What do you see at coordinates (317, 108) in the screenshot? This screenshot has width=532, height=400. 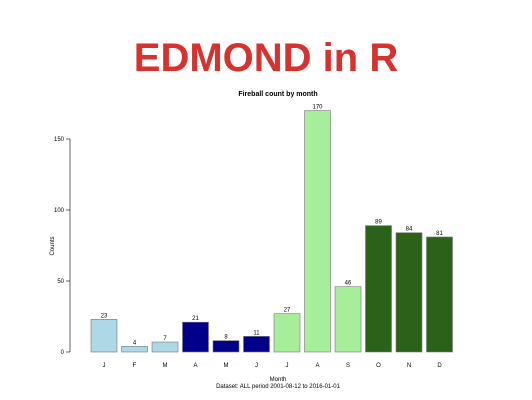 I see `bar-value-label: 170` at bounding box center [317, 108].